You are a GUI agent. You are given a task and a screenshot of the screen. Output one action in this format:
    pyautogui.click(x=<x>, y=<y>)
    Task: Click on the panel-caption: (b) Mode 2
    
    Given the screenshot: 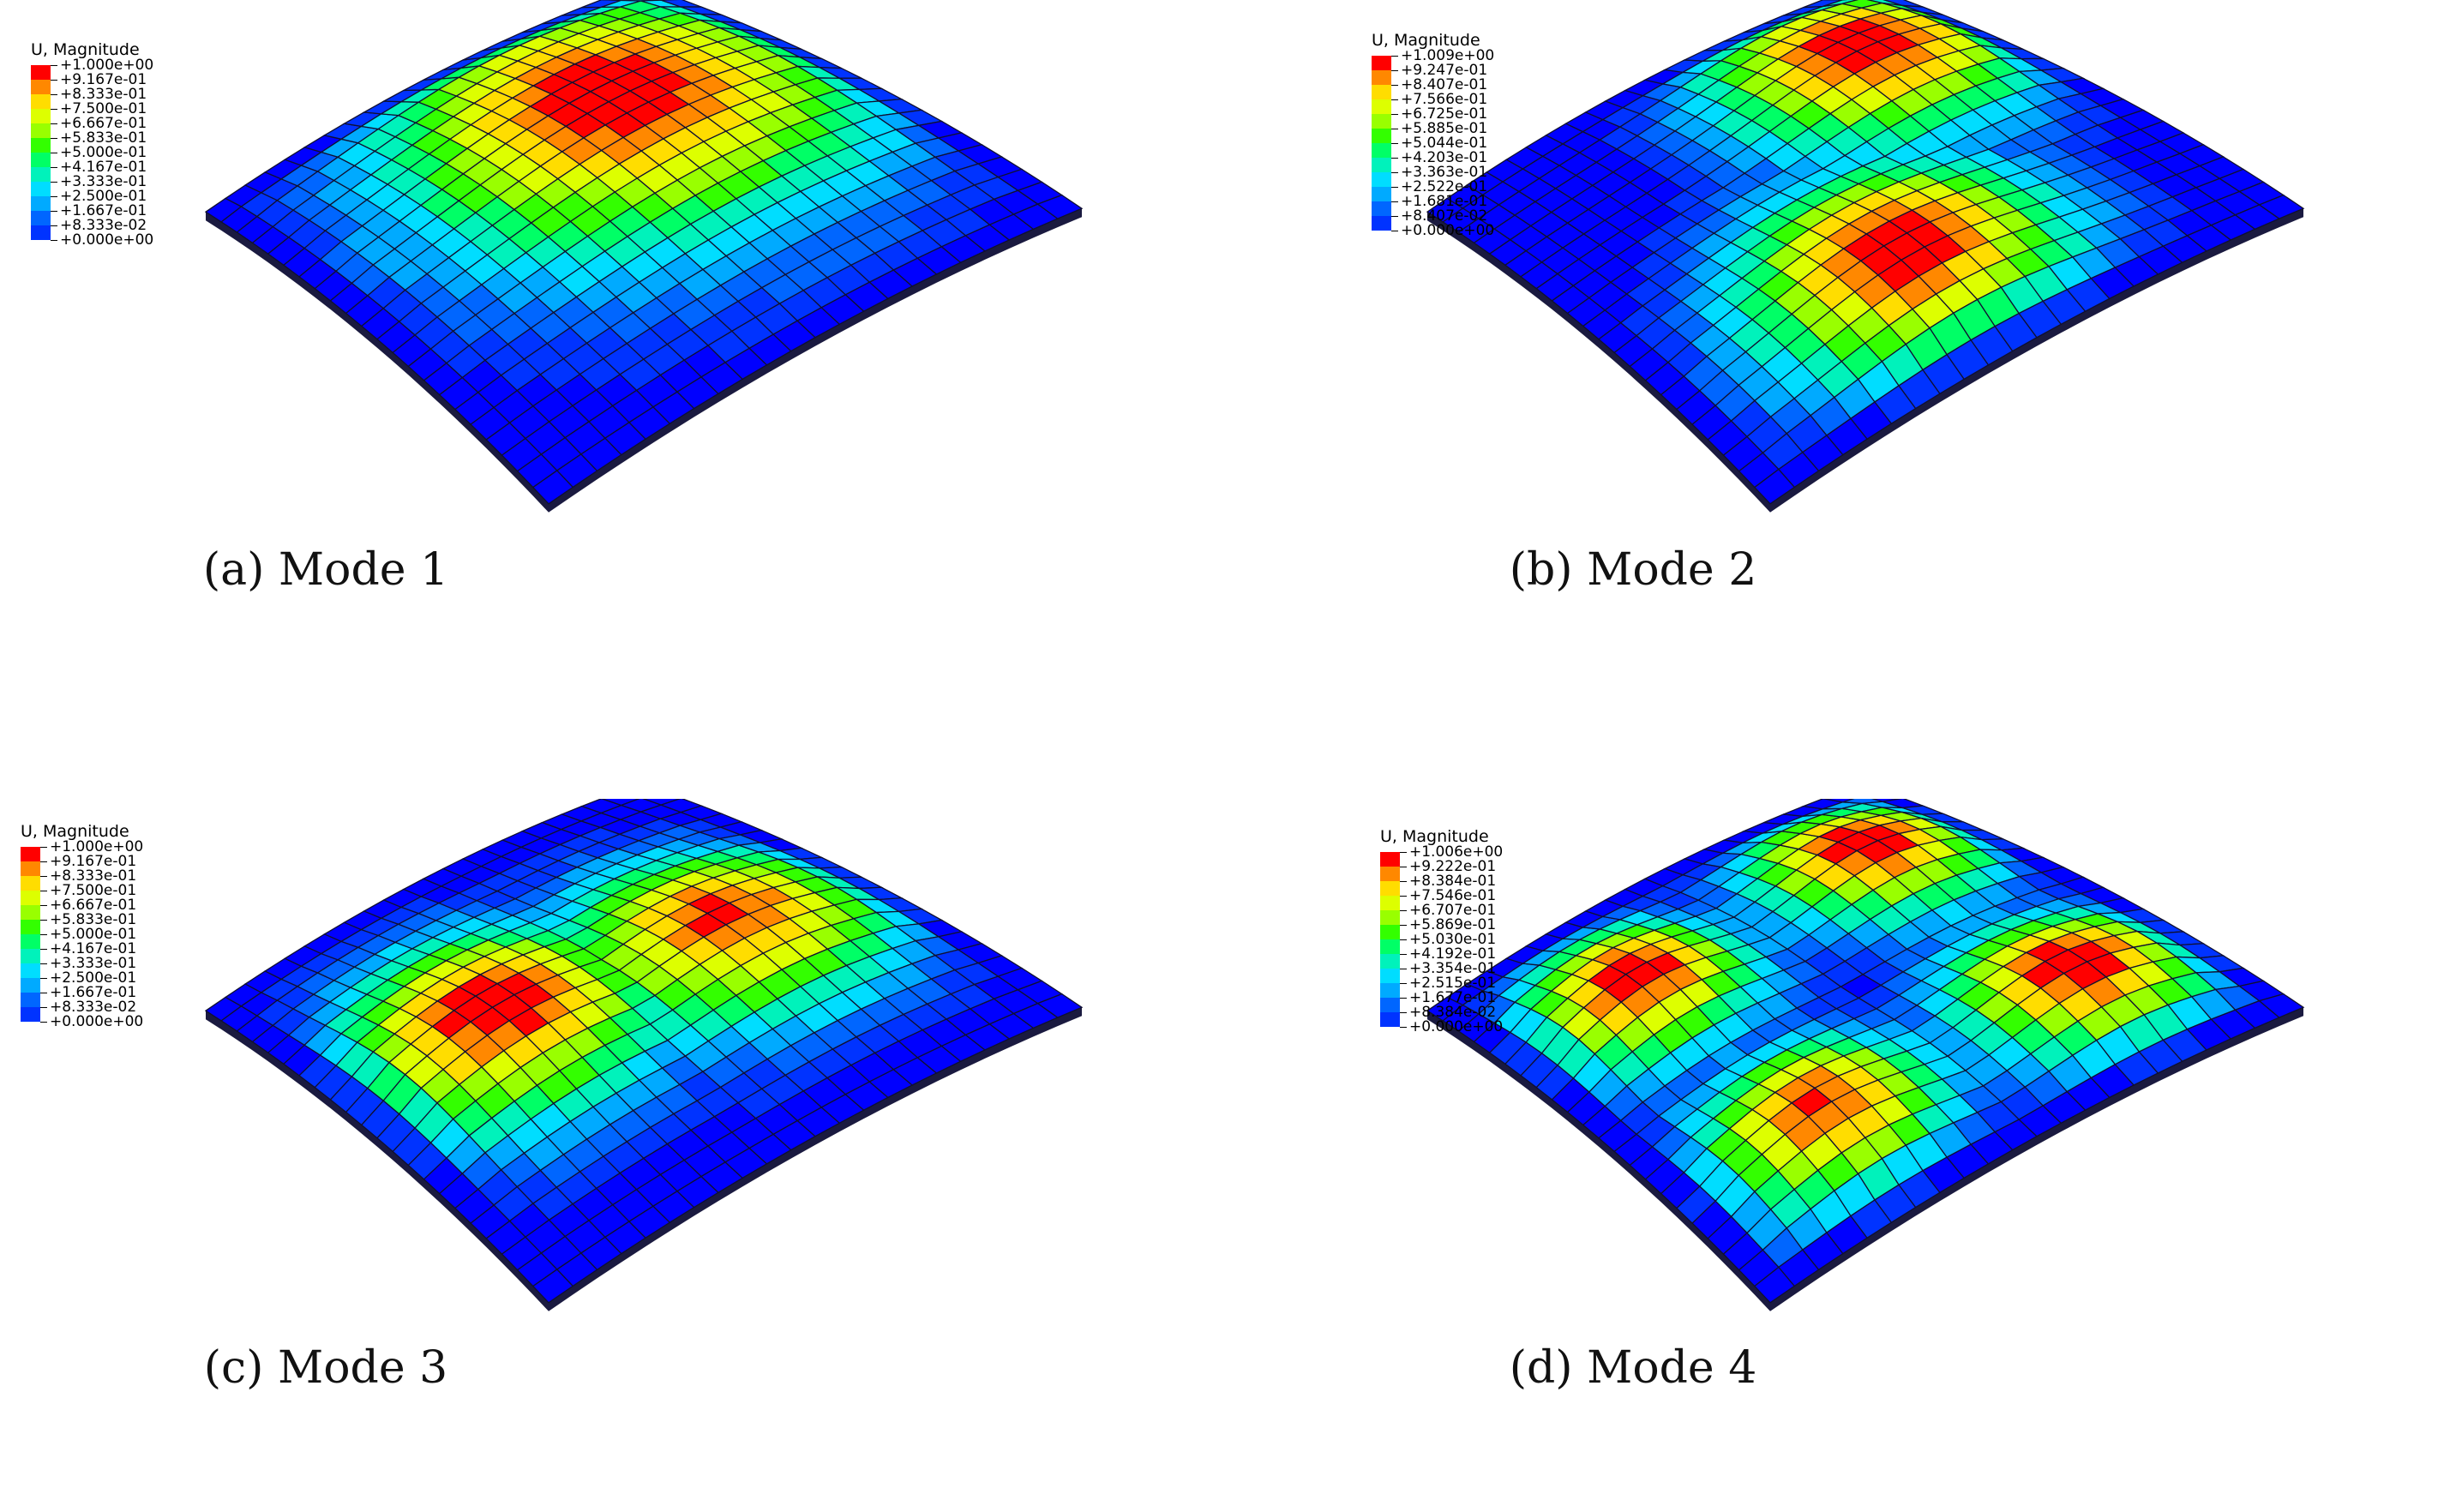 What is the action you would take?
    pyautogui.click(x=1633, y=570)
    